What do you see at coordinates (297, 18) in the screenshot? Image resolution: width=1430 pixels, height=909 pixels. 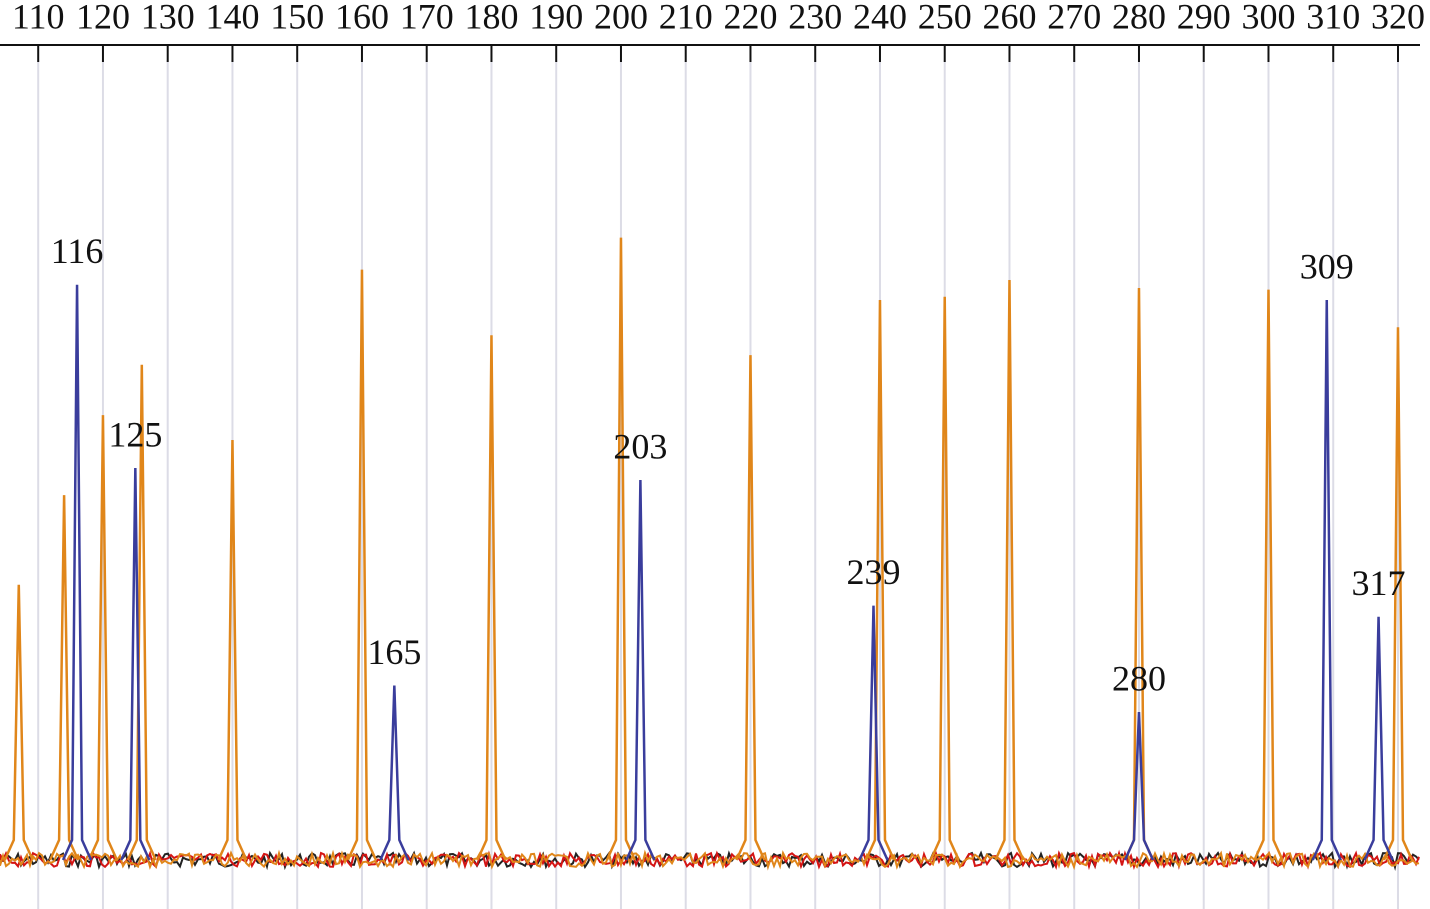 I see `x-tick-label: 150` at bounding box center [297, 18].